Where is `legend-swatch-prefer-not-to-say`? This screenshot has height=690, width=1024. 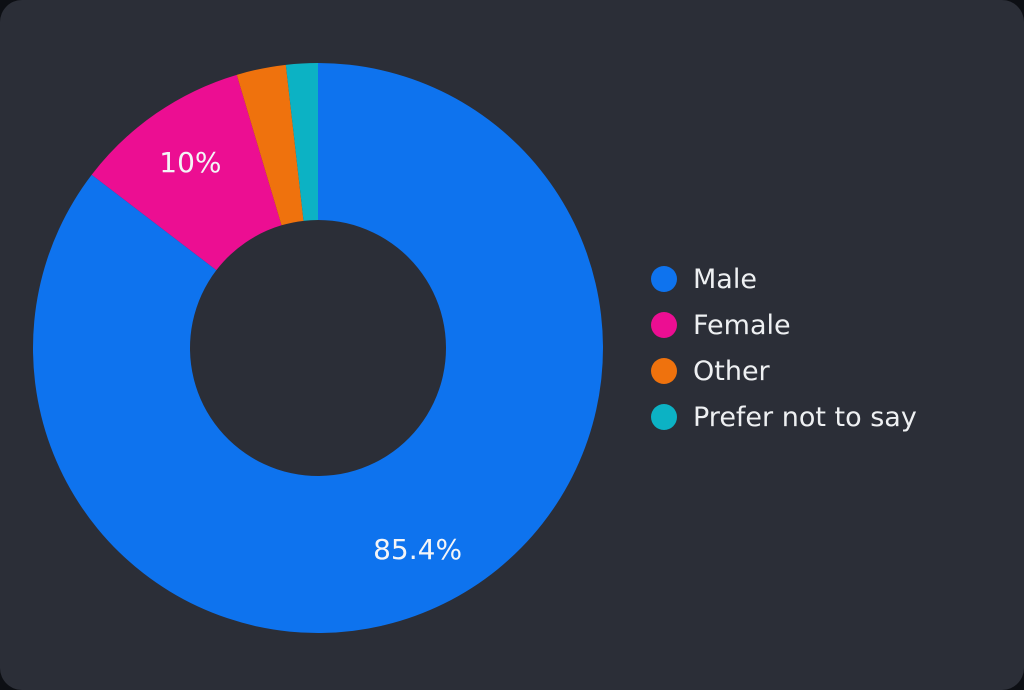 legend-swatch-prefer-not-to-say is located at coordinates (664, 417).